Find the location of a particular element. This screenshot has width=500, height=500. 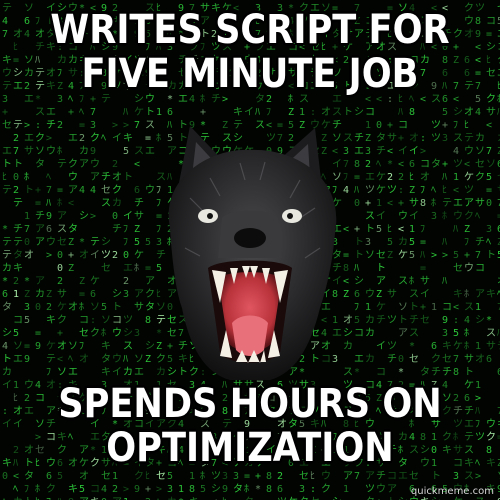

bottom-caption-line-2: OPTIMIZATION is located at coordinates (250, 448).